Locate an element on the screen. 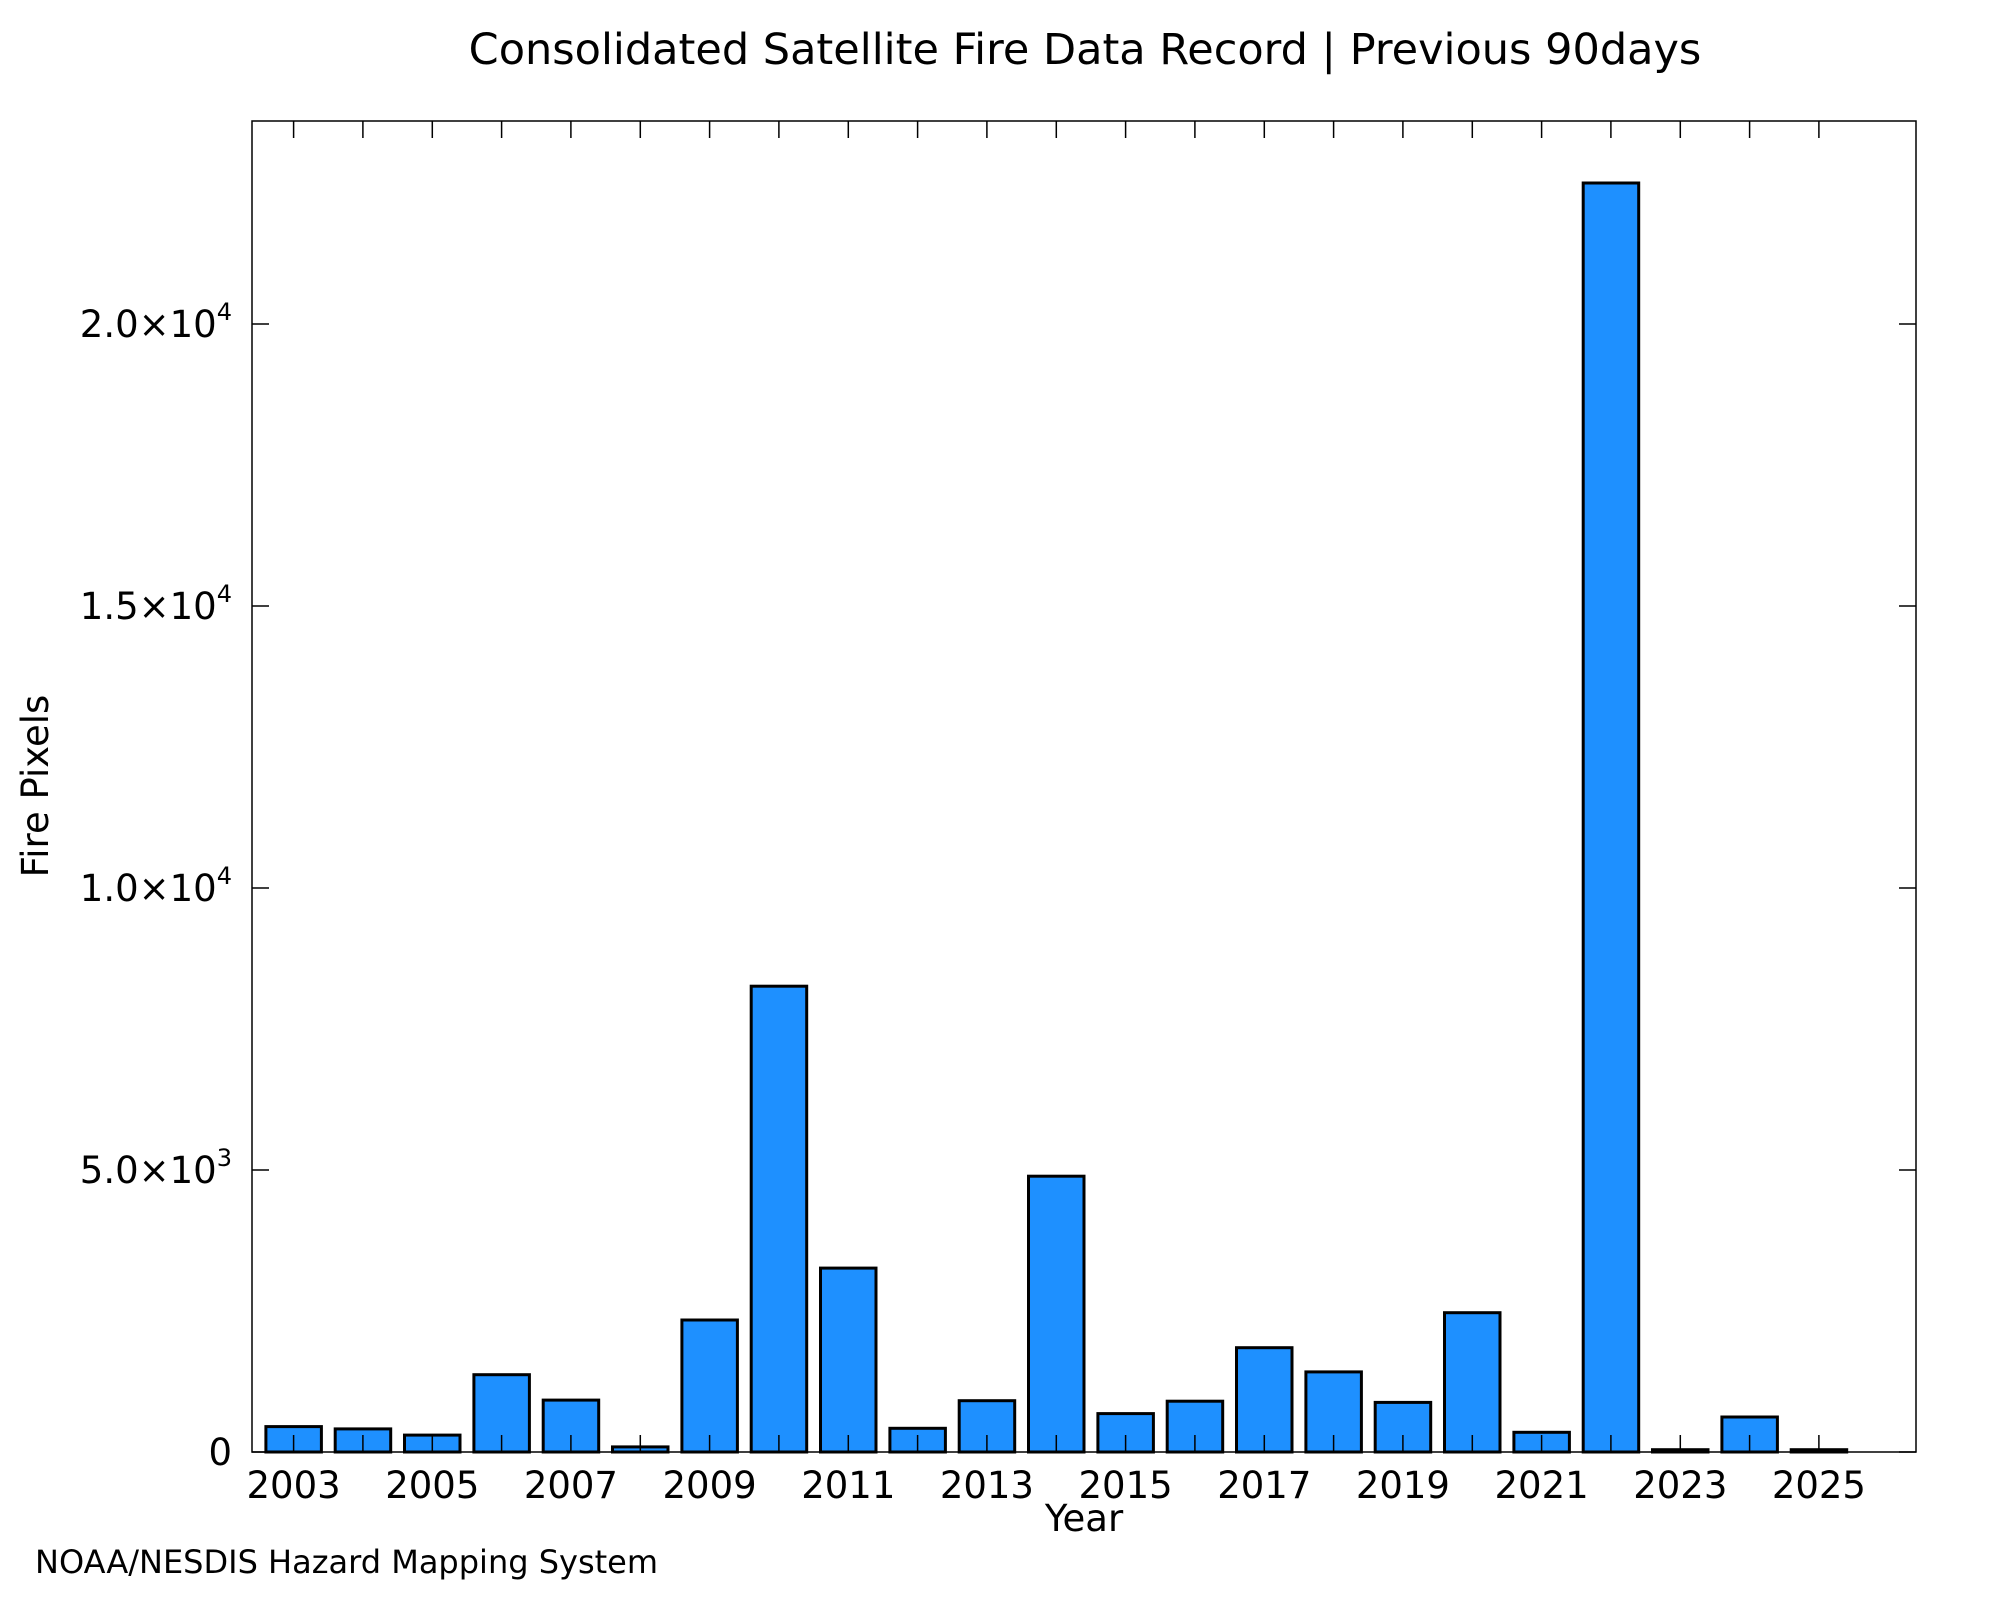 The image size is (2000, 1600). x-tick-label-2007: 2007 is located at coordinates (571, 1485).